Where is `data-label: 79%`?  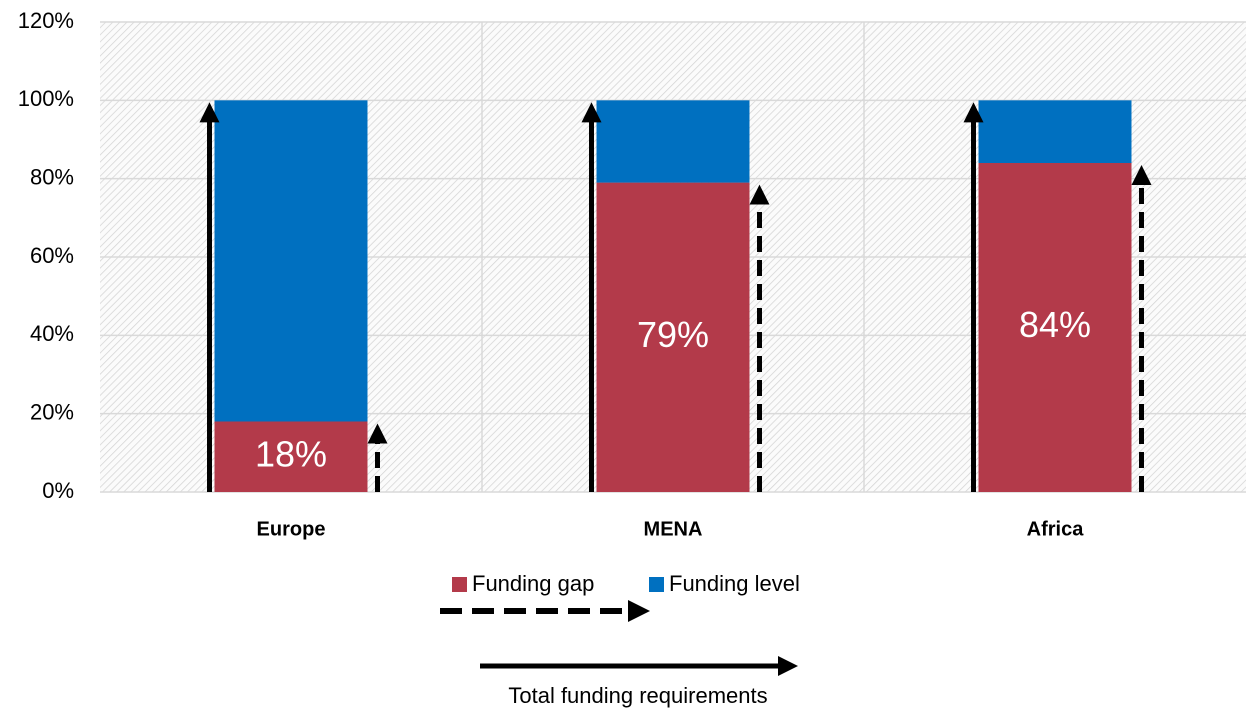
data-label: 79% is located at coordinates (673, 334).